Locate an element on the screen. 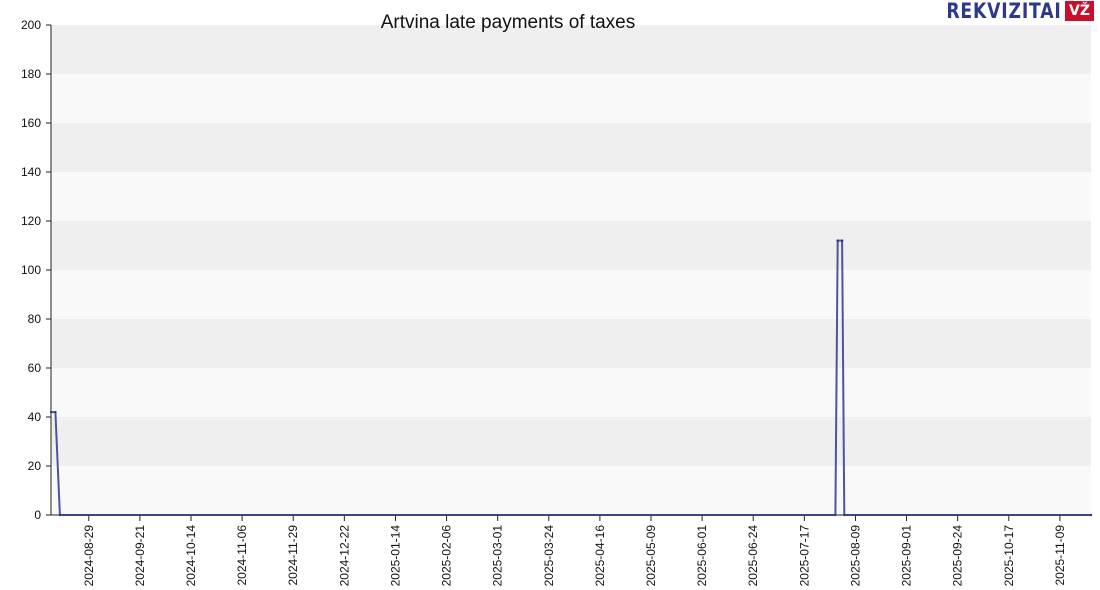 Image resolution: width=1100 pixels, height=590 pixels. x-tick-label: 2025-07-17 is located at coordinates (804, 556).